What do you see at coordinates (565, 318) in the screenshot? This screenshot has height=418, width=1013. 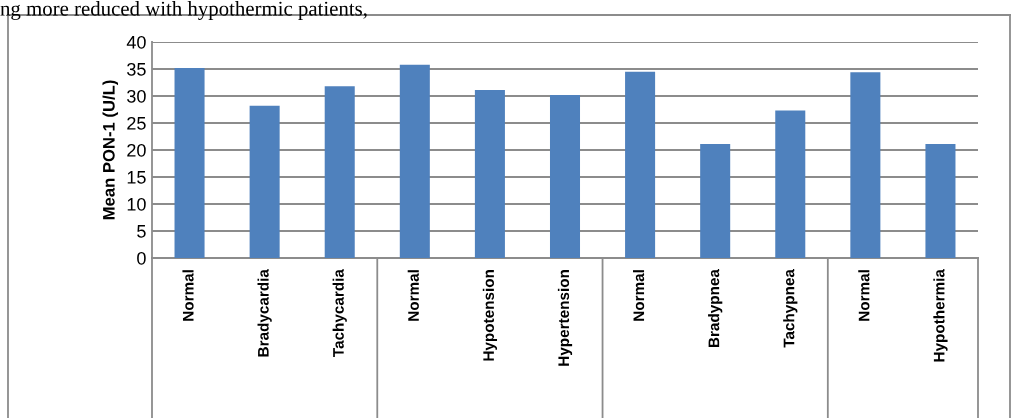 I see `x-tick-label: Hypertension` at bounding box center [565, 318].